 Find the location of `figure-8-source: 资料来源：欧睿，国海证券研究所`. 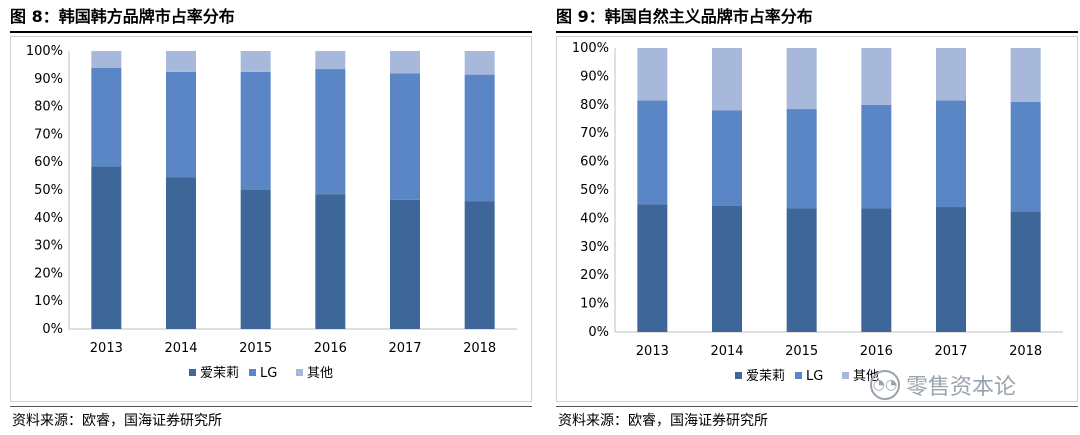

figure-8-source: 资料来源：欧睿，国海证券研究所 is located at coordinates (117, 421).